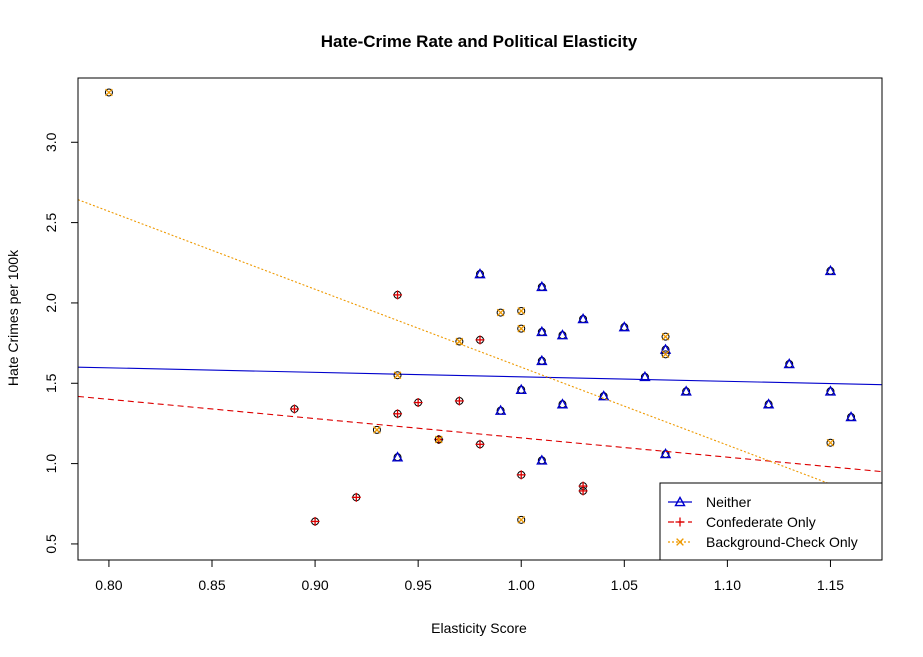 The height and width of the screenshot is (657, 923). Describe the element at coordinates (727, 585) in the screenshot. I see `x-tick-label: 1.10` at that location.